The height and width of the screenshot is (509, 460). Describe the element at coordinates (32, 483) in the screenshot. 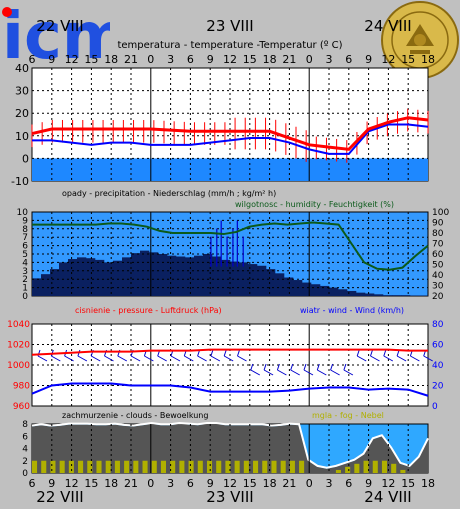

I see `hour-tick-bottom: 6` at that location.